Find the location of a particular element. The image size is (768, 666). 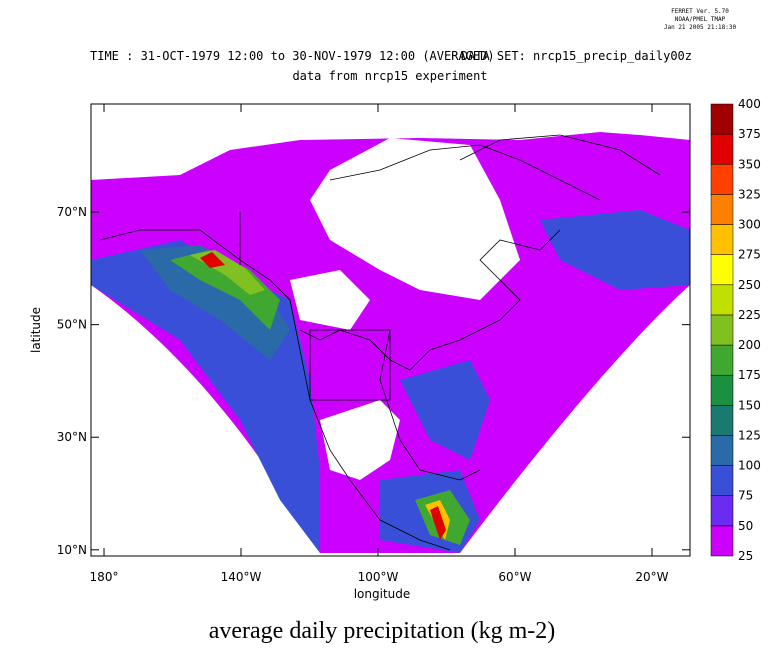

stamp: Jan 21 2005 21:18:30 is located at coordinates (700, 27).